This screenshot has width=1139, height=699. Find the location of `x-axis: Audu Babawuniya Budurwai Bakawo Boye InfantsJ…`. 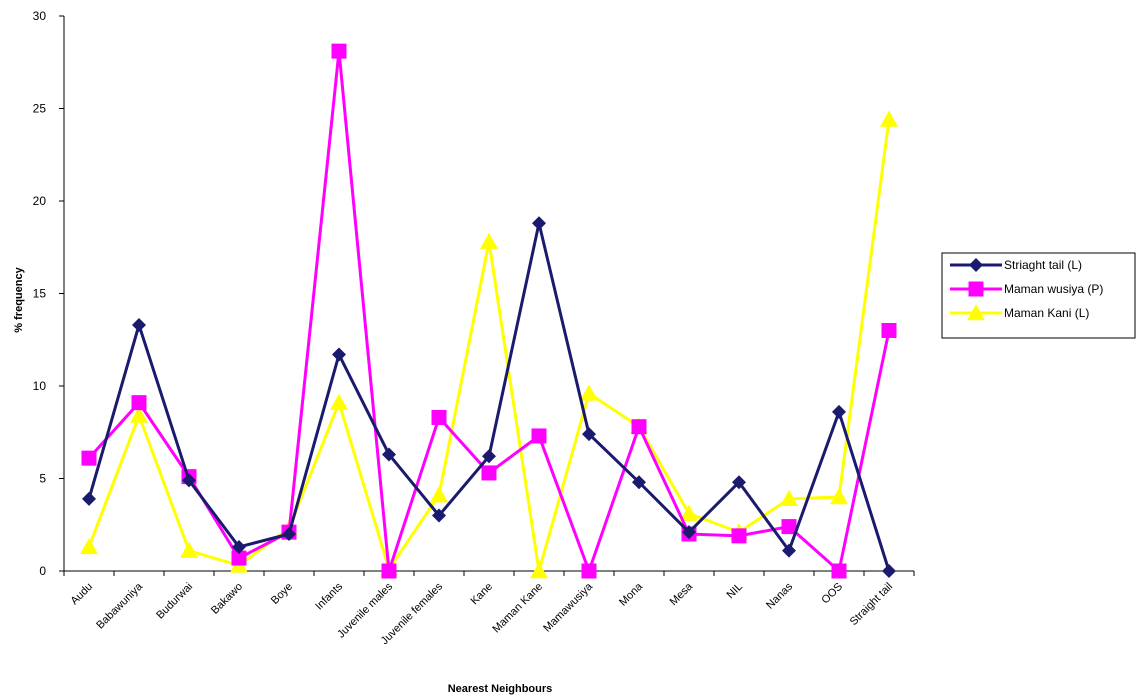

x-axis: Audu Babawuniya Budurwai Bakawo Boye InfantsJ… is located at coordinates (489, 608).